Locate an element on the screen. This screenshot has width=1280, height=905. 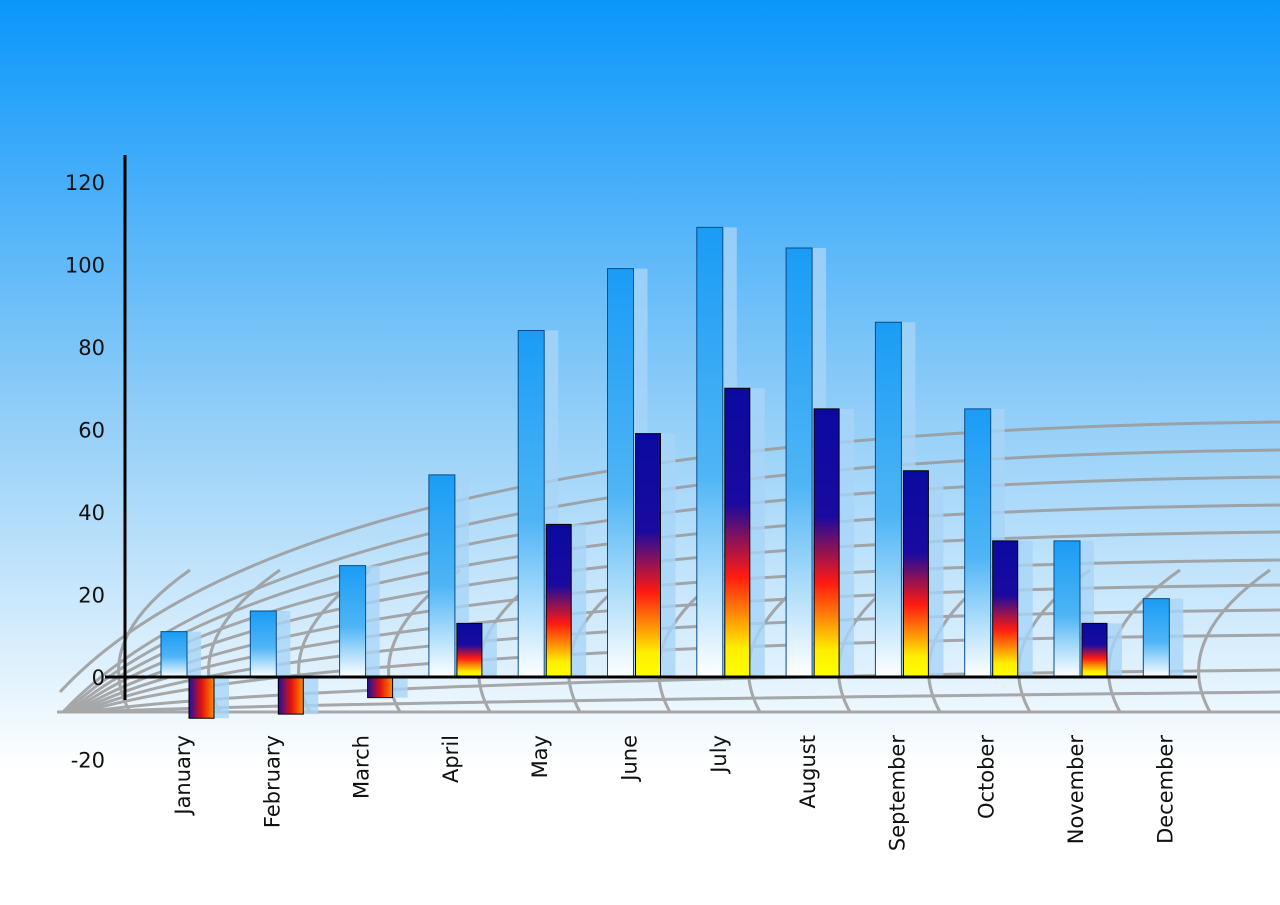
x-category-label: February is located at coordinates (272, 781).